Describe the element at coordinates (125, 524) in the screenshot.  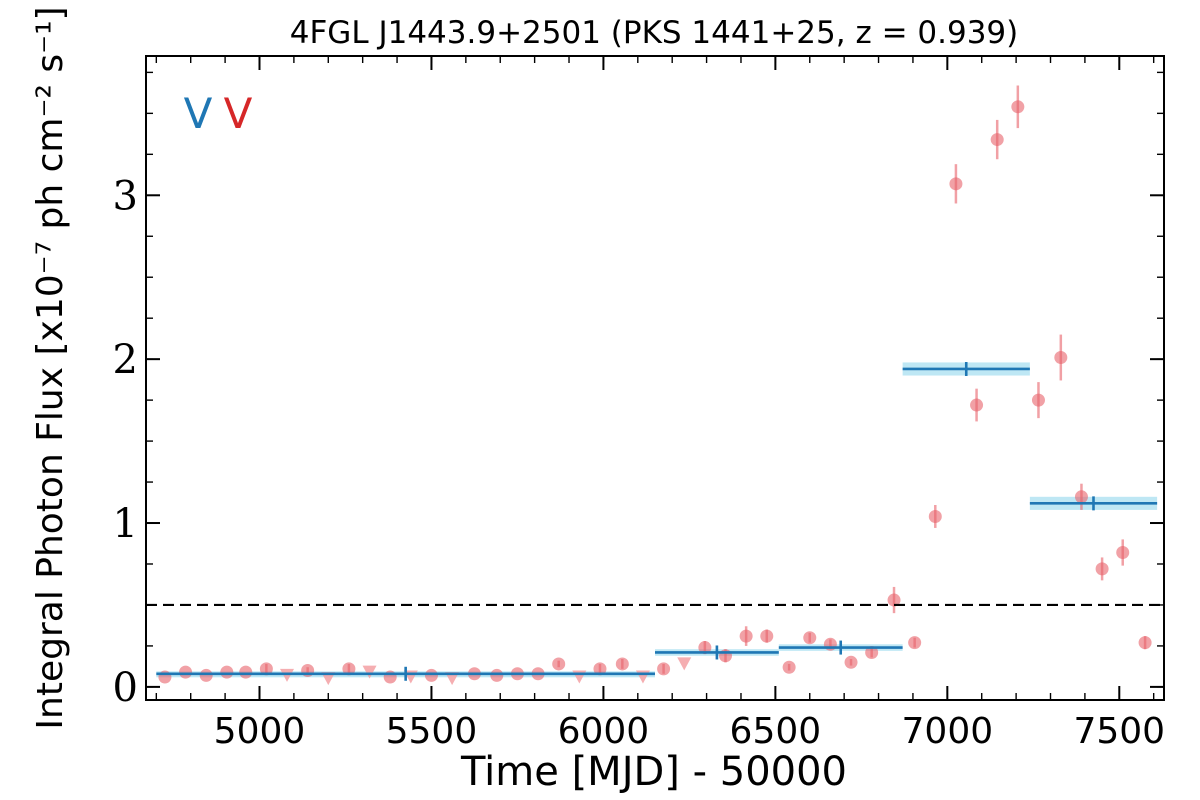
I see `y-tick-label: 1` at that location.